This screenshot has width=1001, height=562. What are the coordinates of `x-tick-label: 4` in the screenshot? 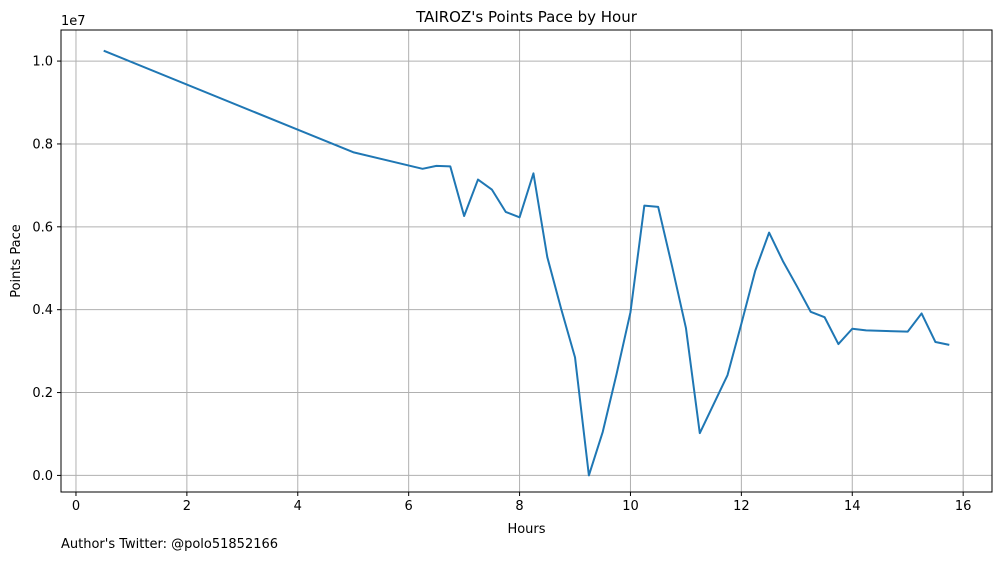 It's located at (298, 506).